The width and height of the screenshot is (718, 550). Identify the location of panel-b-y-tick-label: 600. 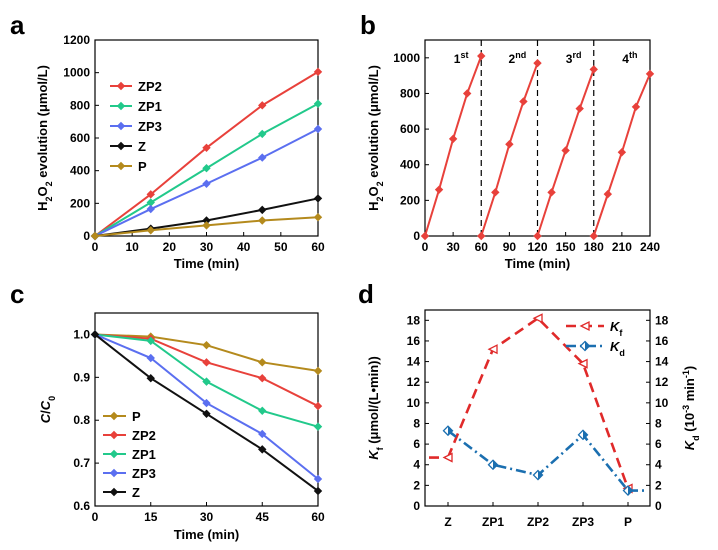
(410, 129).